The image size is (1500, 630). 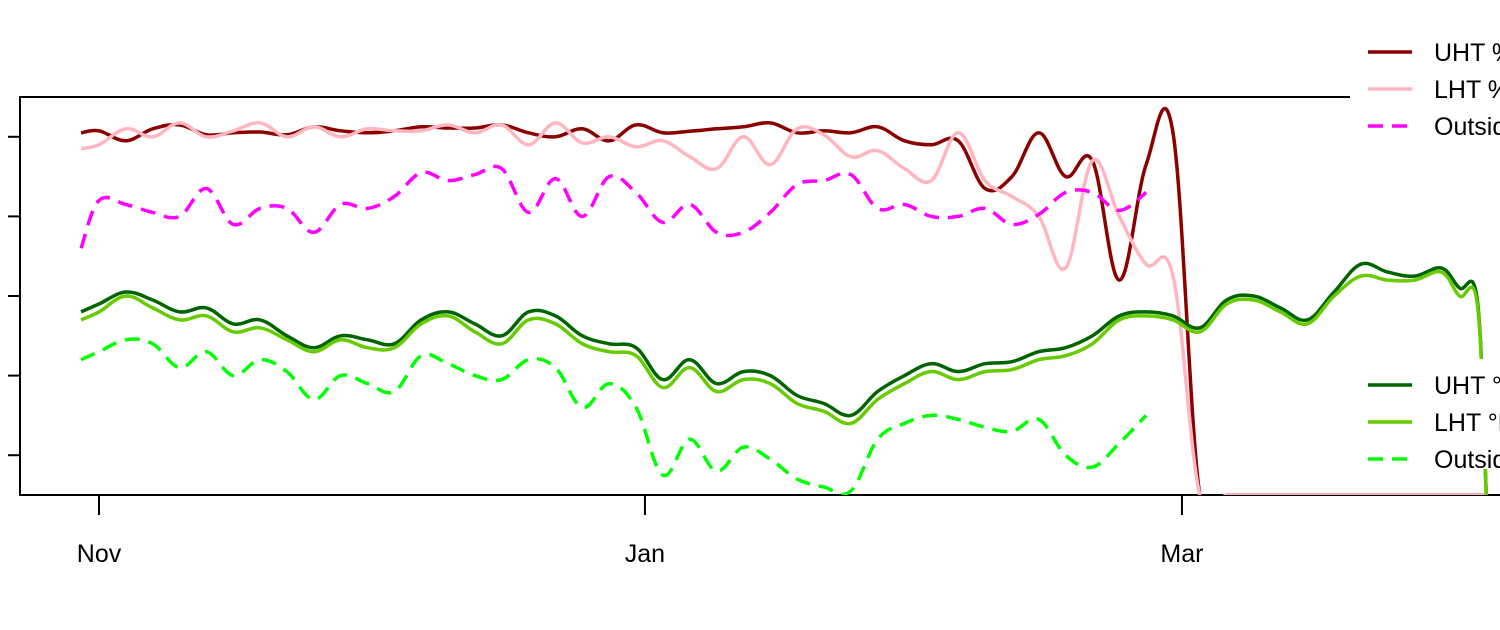 What do you see at coordinates (1467, 386) in the screenshot?
I see `legend-label: UHT °F` at bounding box center [1467, 386].